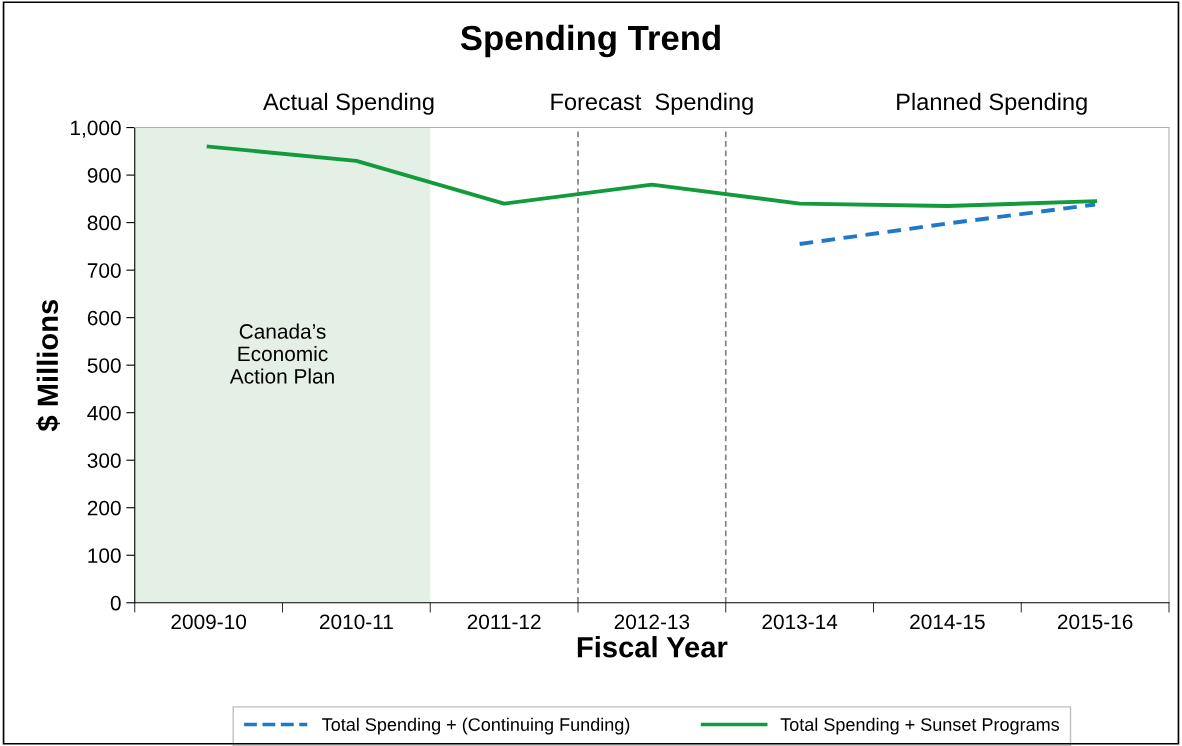 The width and height of the screenshot is (1182, 746). Describe the element at coordinates (652, 622) in the screenshot. I see `x-tick-label: 2012-13` at that location.